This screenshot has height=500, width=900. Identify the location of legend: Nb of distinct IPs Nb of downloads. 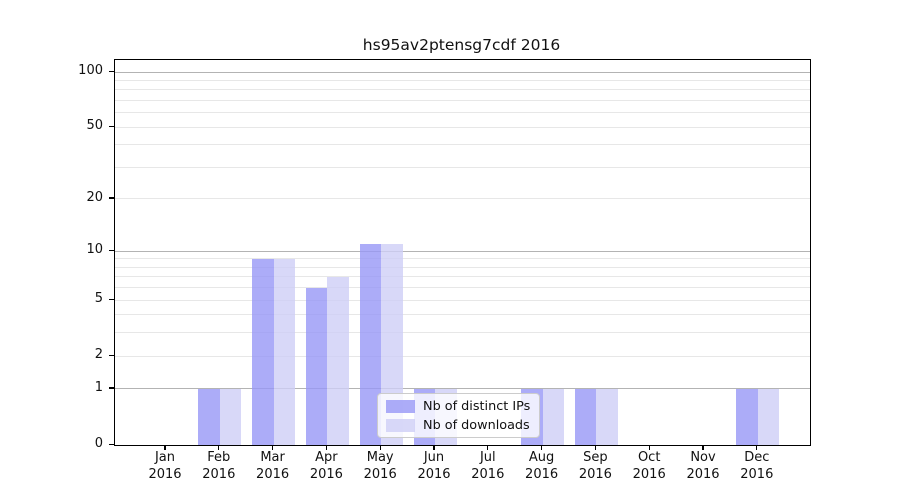
(458, 415).